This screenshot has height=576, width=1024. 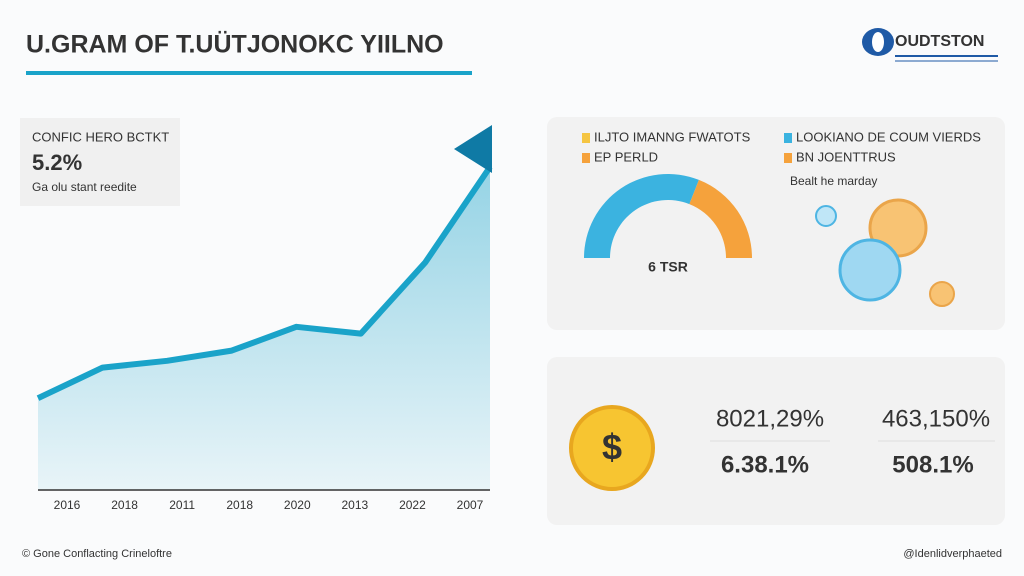 What do you see at coordinates (297, 505) in the screenshot?
I see `x-tick-label: 2020` at bounding box center [297, 505].